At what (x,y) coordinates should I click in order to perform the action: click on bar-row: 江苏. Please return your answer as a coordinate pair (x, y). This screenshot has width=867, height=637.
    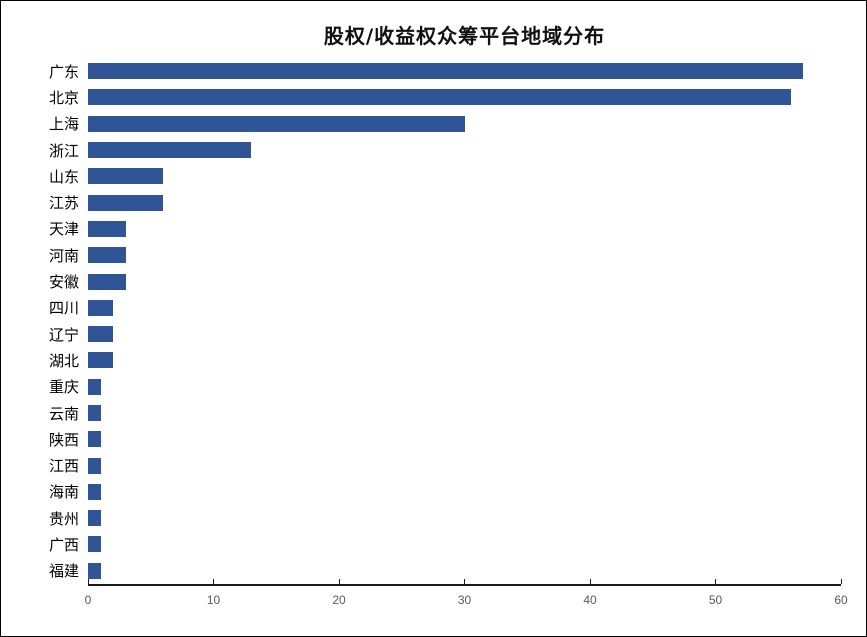
    Looking at the image, I should click on (433, 202).